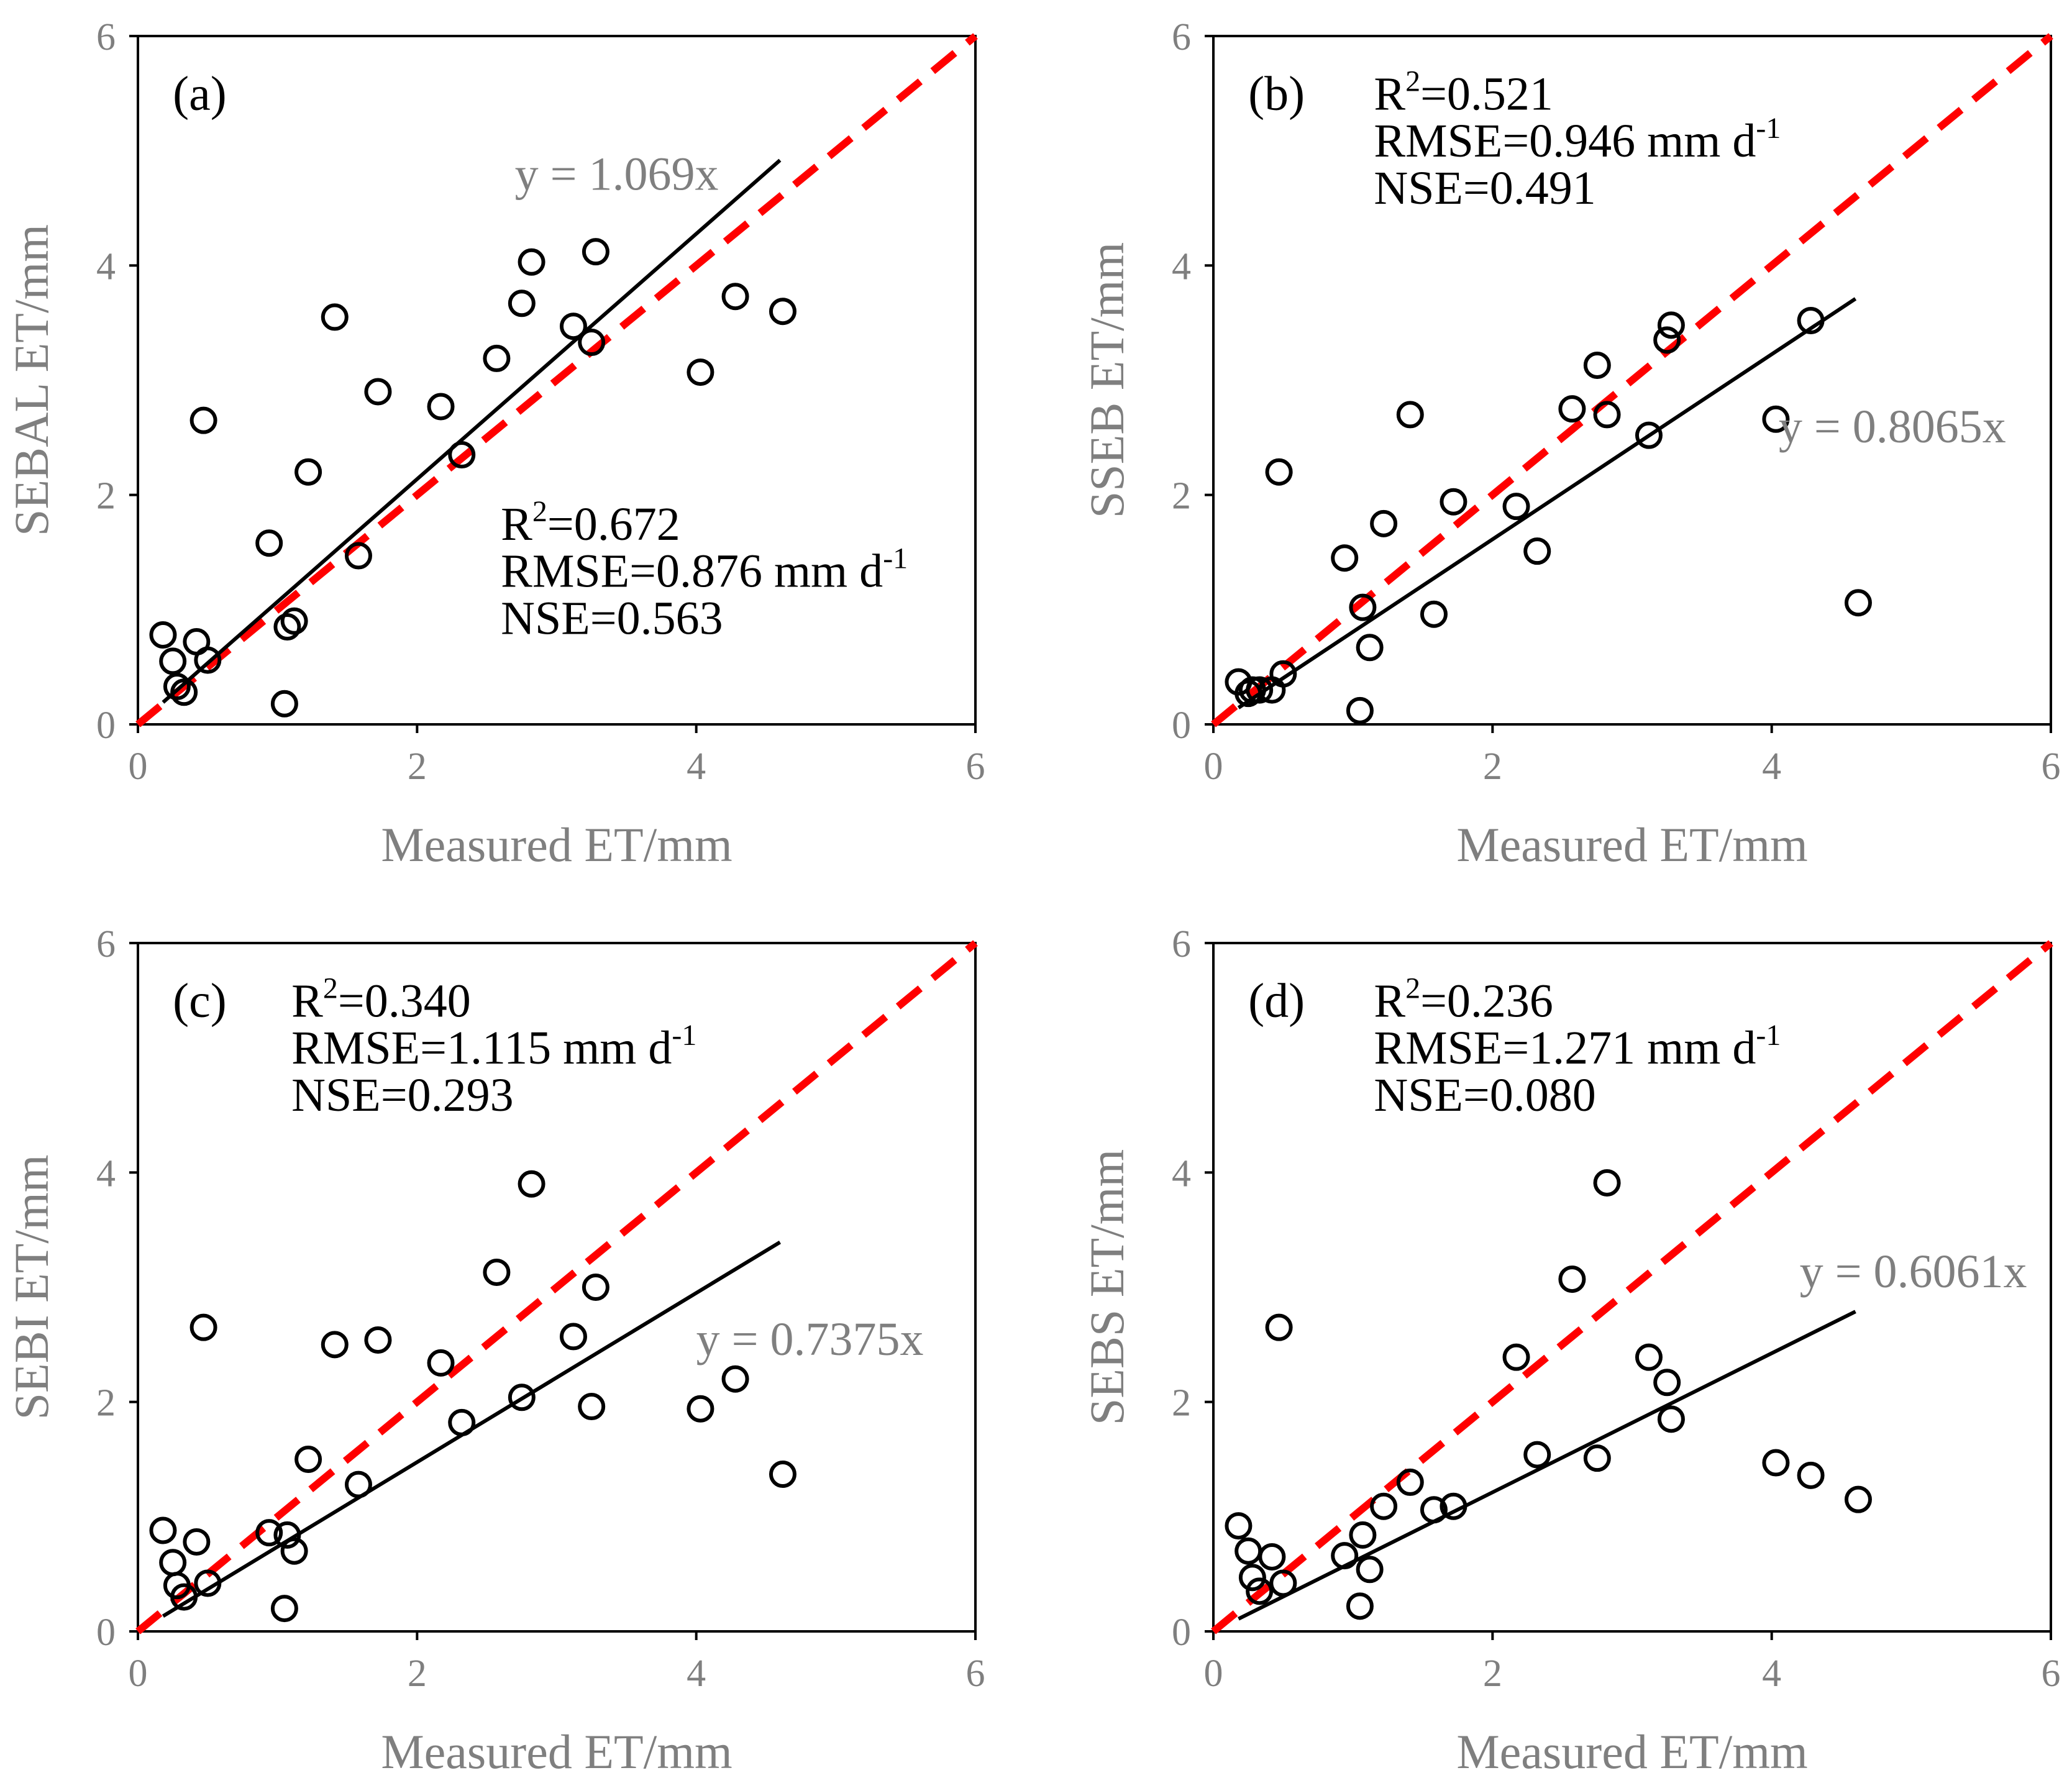 Image resolution: width=2072 pixels, height=1778 pixels. What do you see at coordinates (1577, 139) in the screenshot?
I see `rmse-text: RMSE=0.946 mm d-1` at bounding box center [1577, 139].